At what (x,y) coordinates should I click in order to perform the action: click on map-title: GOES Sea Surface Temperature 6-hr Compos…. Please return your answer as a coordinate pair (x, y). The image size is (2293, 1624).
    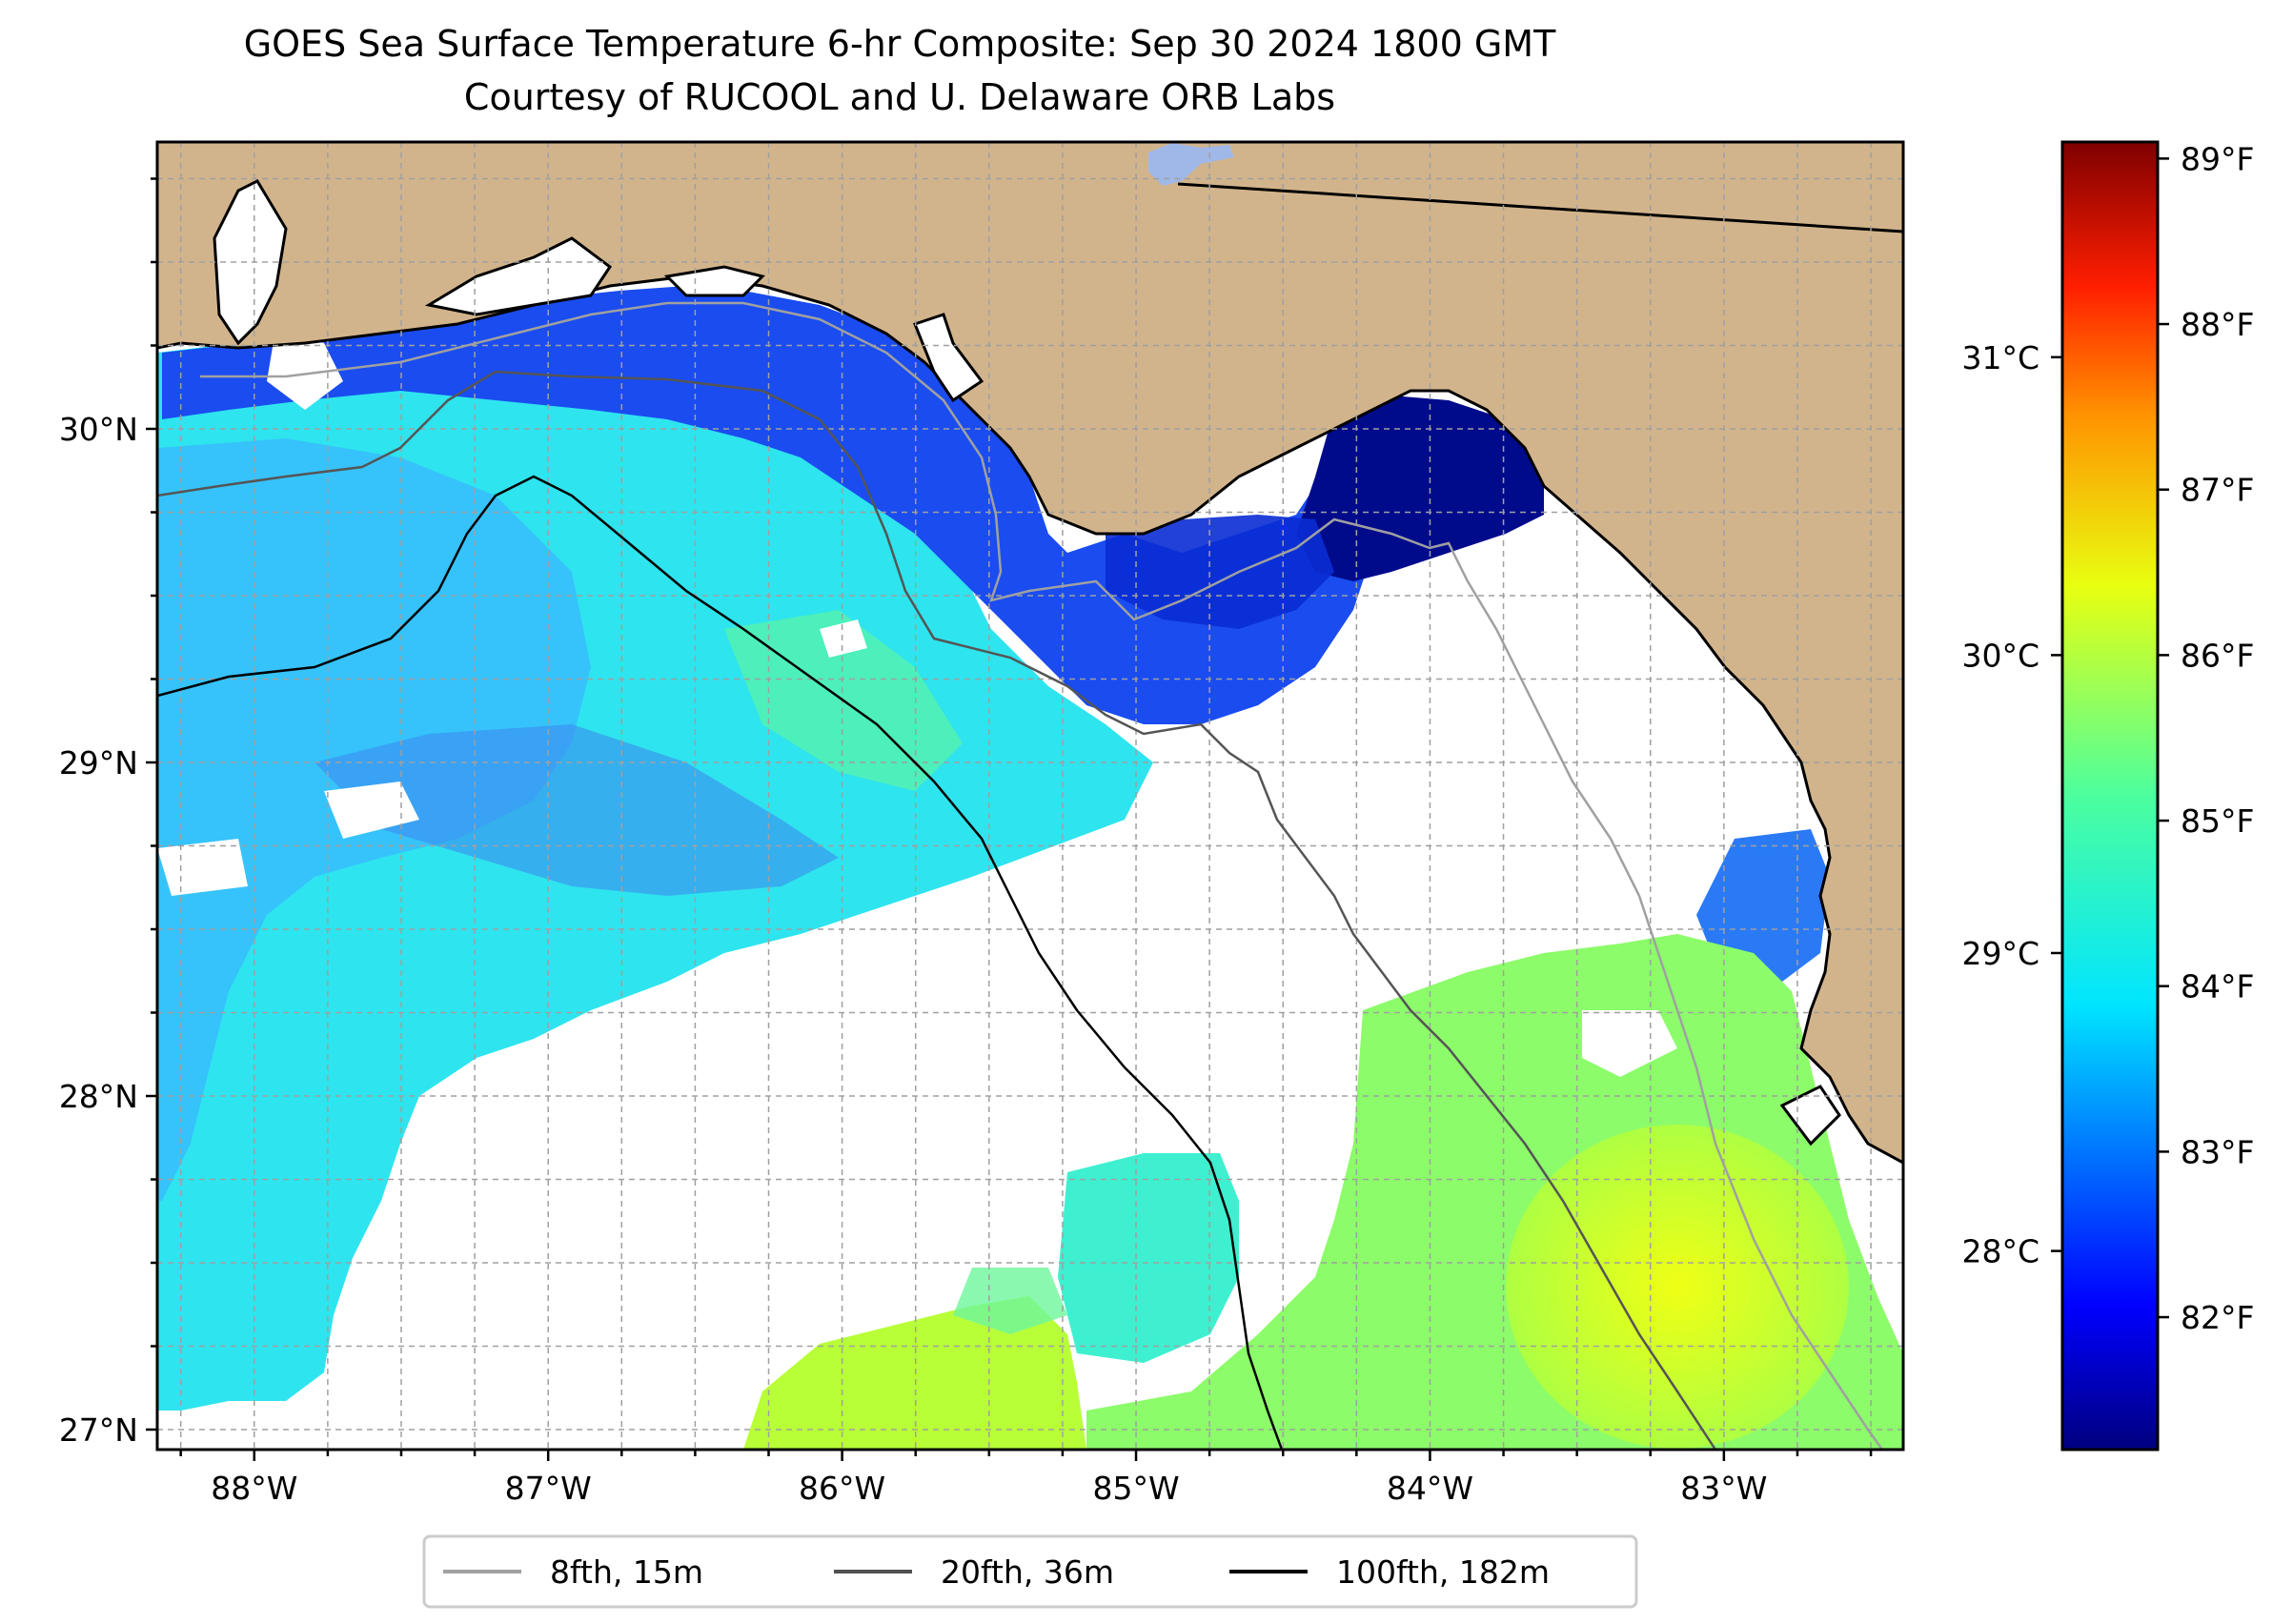
    Looking at the image, I should click on (900, 44).